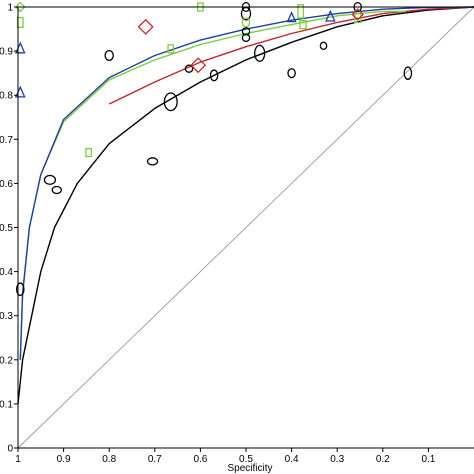  I want to click on x-tick-label: 0.6, so click(200, 459).